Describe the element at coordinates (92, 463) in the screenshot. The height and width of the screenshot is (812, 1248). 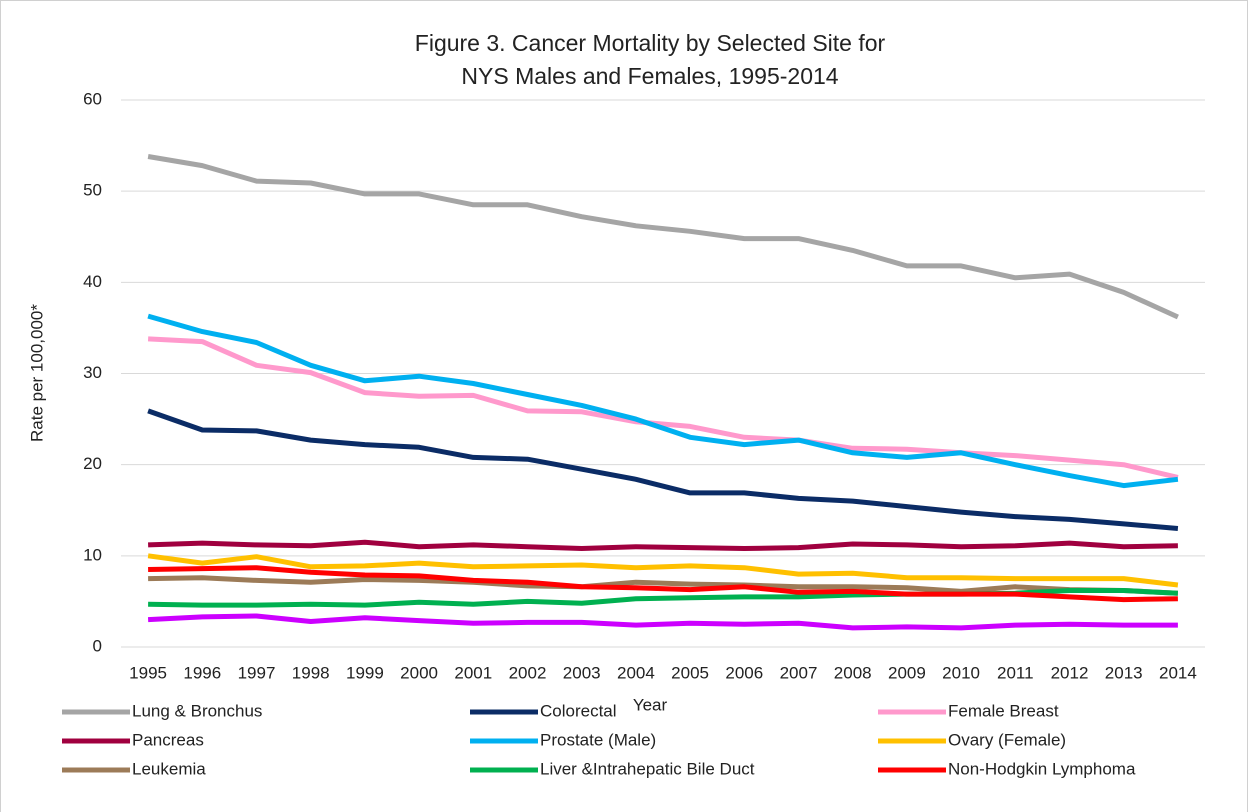
I see `y-tick-label: 20` at that location.